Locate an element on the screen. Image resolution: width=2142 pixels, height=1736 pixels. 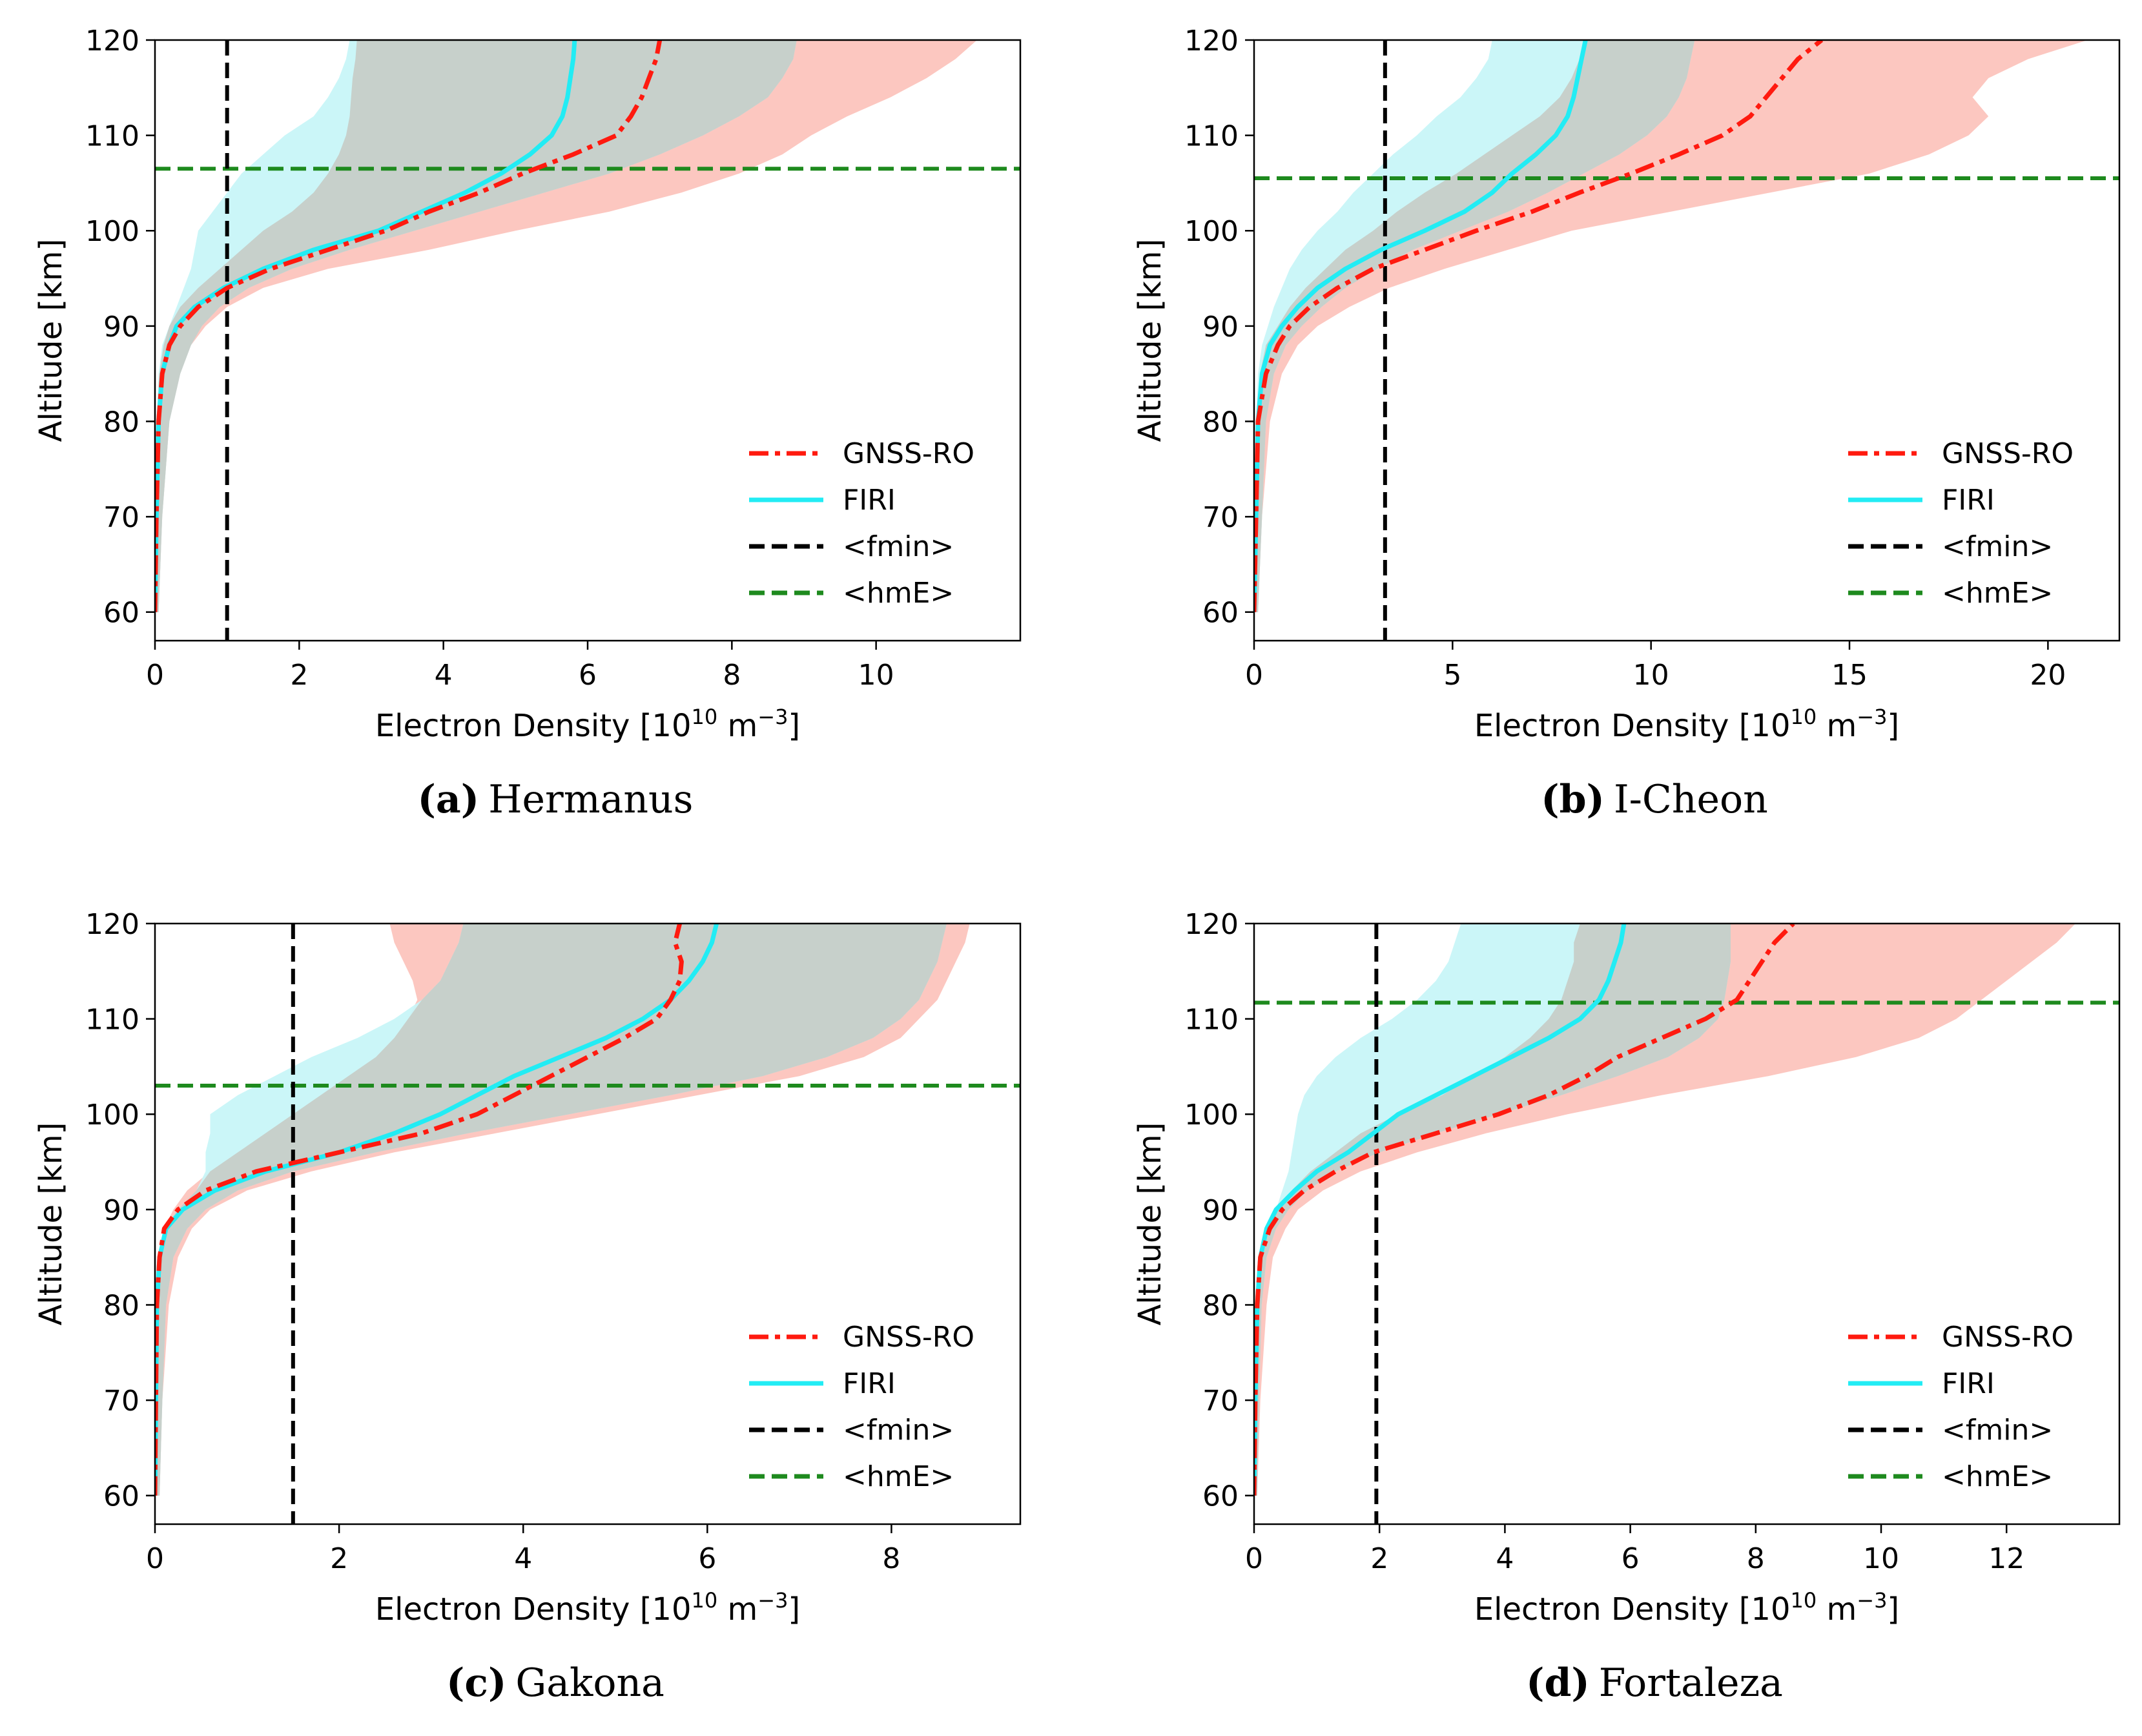
x-tick-label: 12 is located at coordinates (2006, 1558).